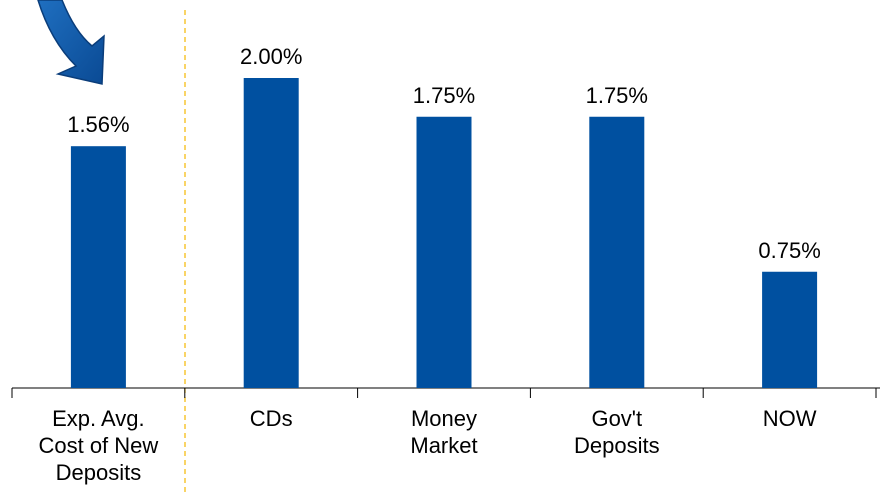  I want to click on value-label: 0.75%, so click(789, 250).